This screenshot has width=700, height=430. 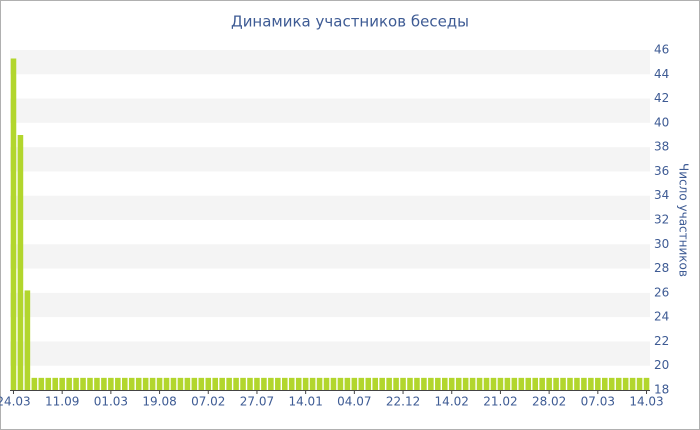 I want to click on y-tick-label: 34, so click(x=661, y=195).